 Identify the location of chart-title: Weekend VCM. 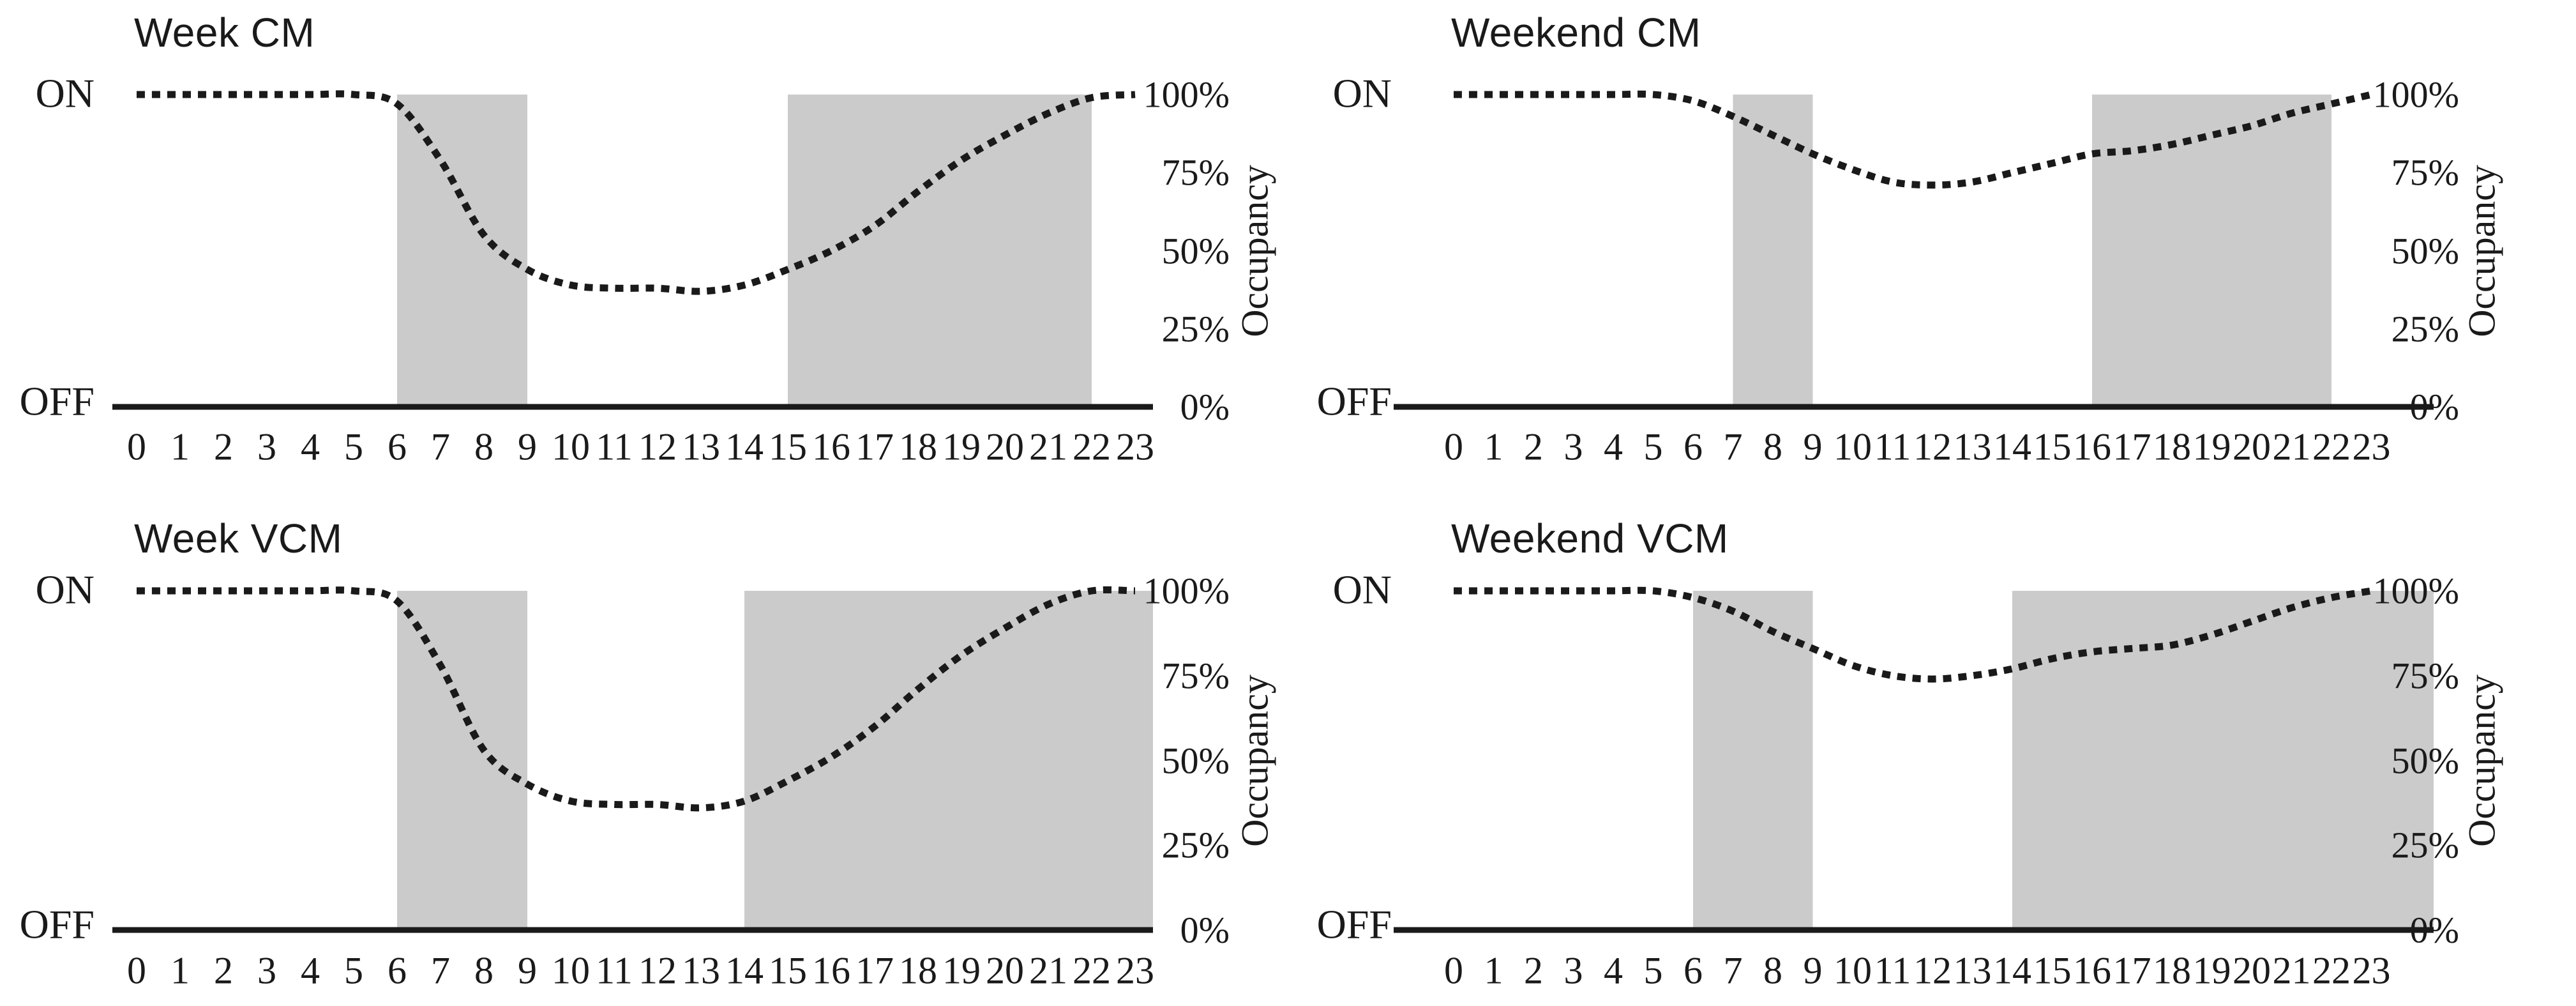
(1590, 538).